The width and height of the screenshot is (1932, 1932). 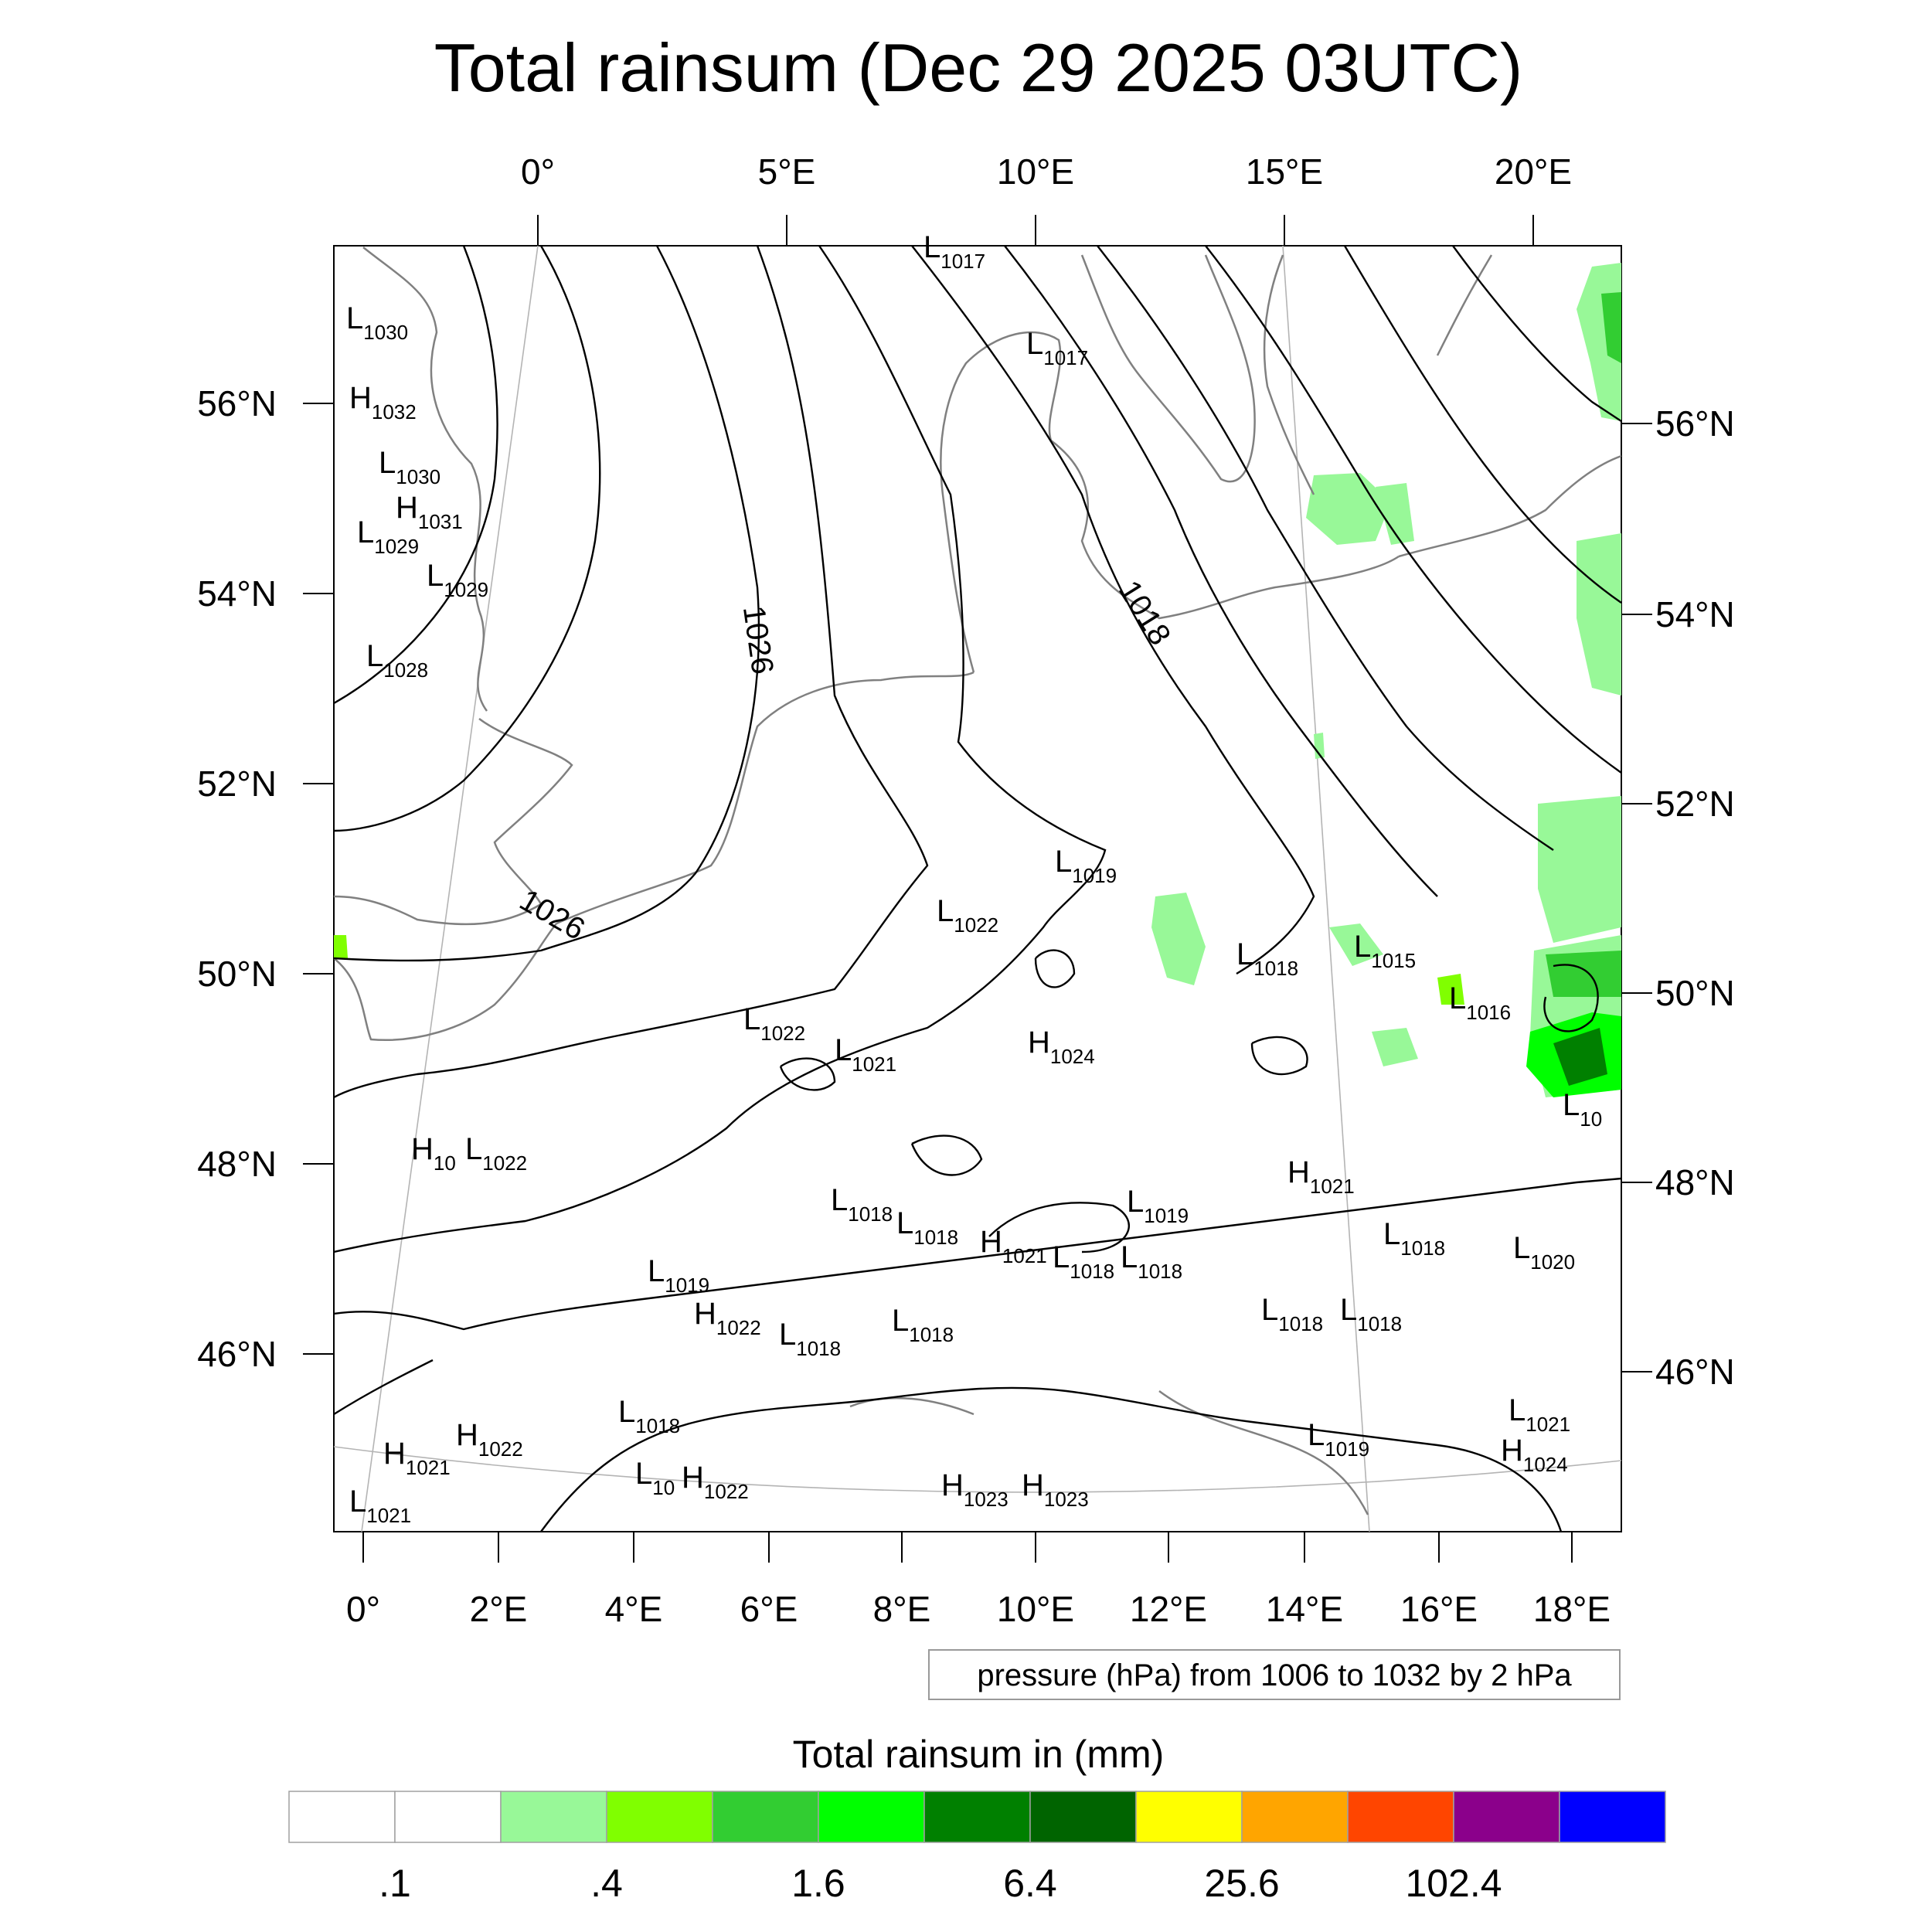 I want to click on bottom-lon-label: 12°E, so click(x=1169, y=1609).